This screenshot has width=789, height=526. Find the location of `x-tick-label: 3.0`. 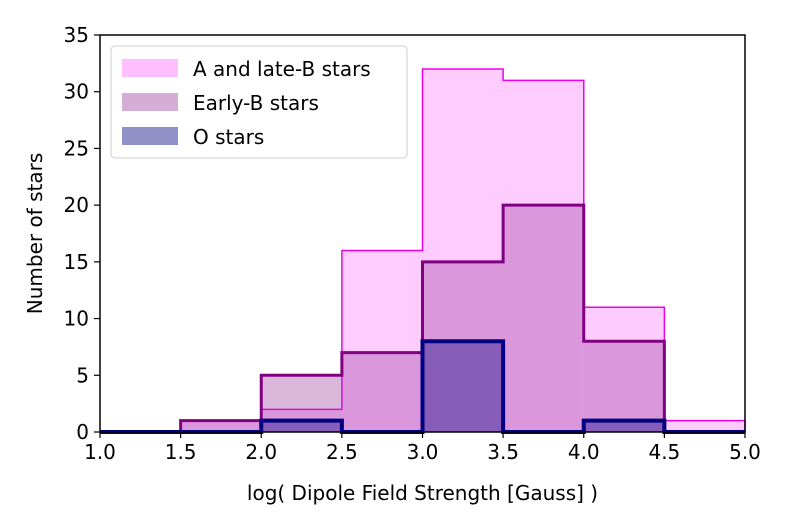

x-tick-label: 3.0 is located at coordinates (423, 452).